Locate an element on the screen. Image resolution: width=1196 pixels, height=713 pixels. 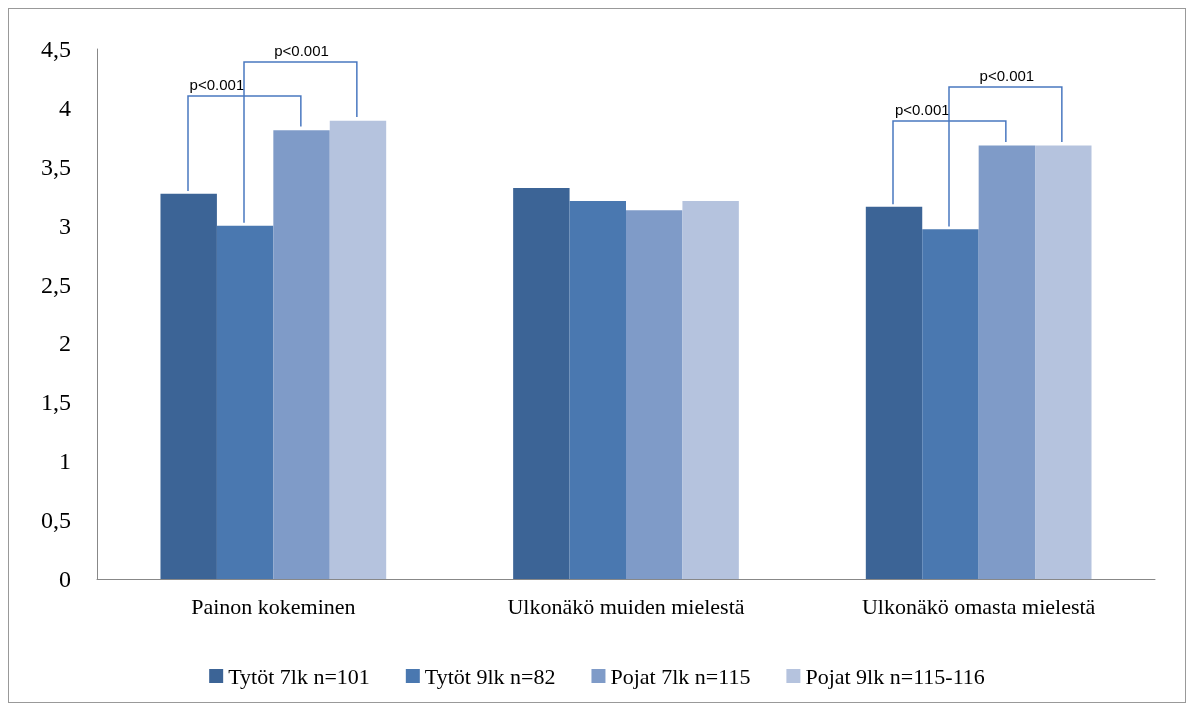
y-tick-label: 1,5 is located at coordinates (56, 402).